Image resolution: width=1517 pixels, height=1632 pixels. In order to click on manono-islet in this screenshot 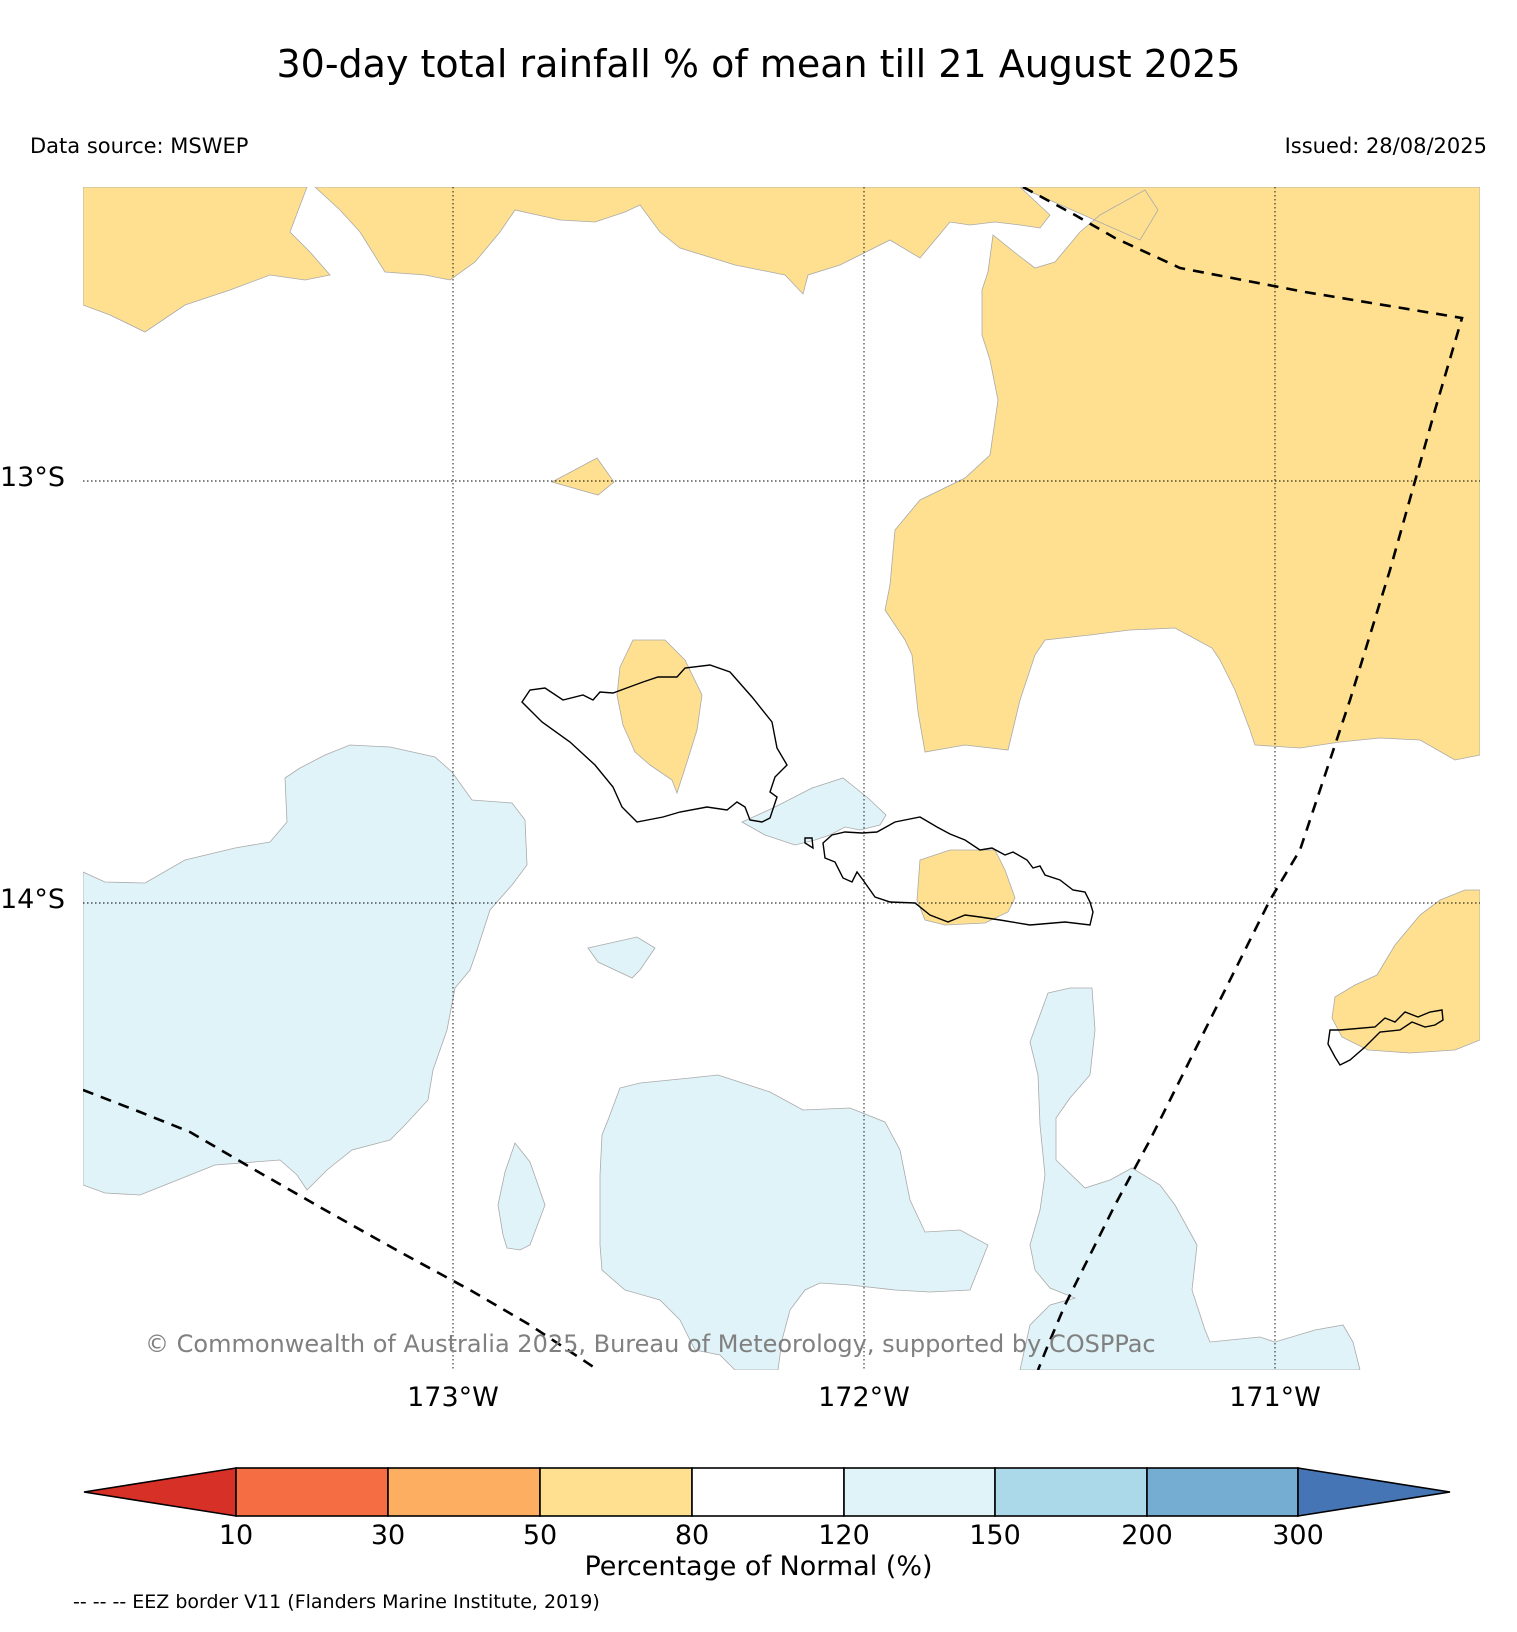, I will do `click(809, 843)`.